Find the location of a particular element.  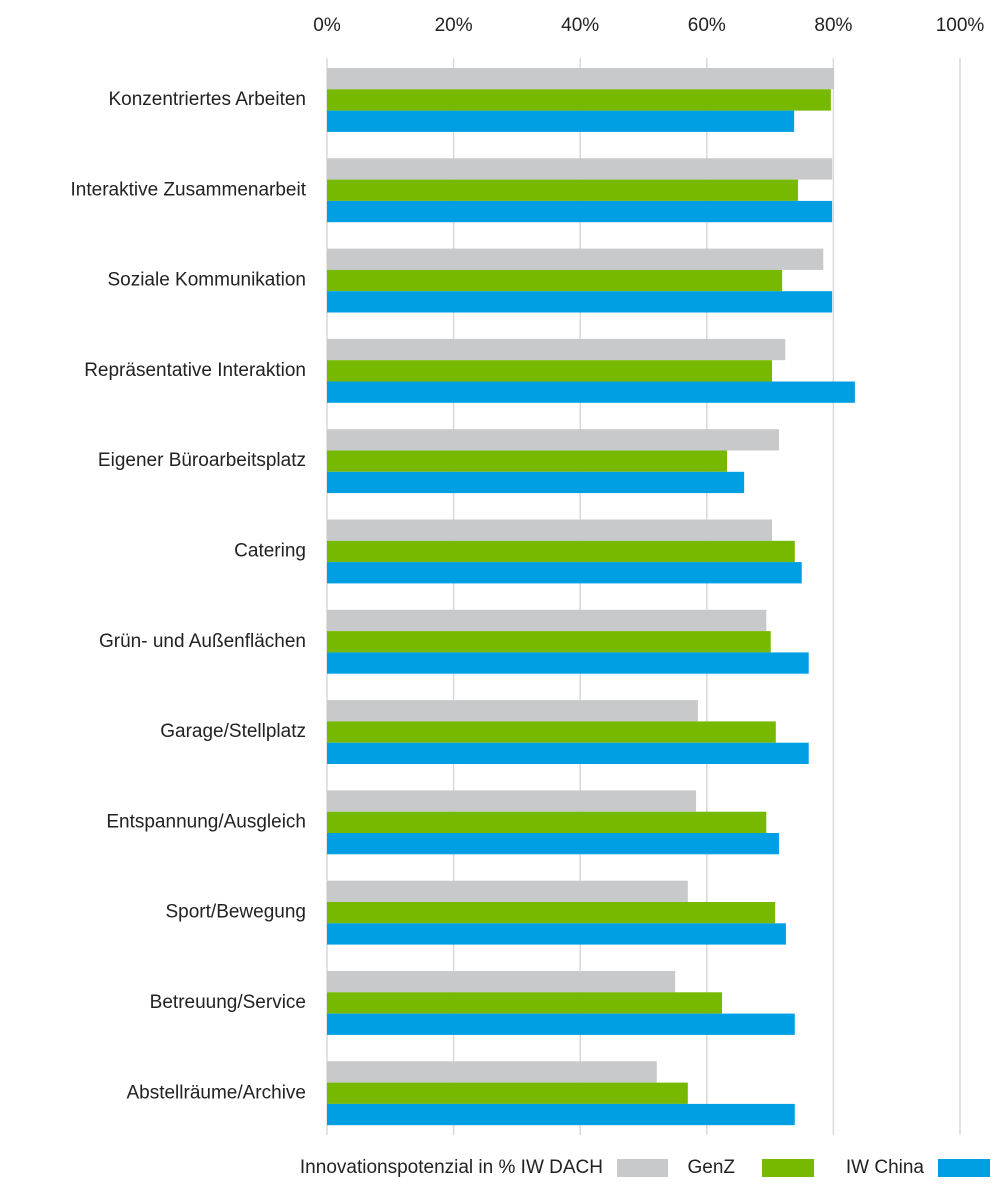

legend-entry: GenZ is located at coordinates (711, 1167).